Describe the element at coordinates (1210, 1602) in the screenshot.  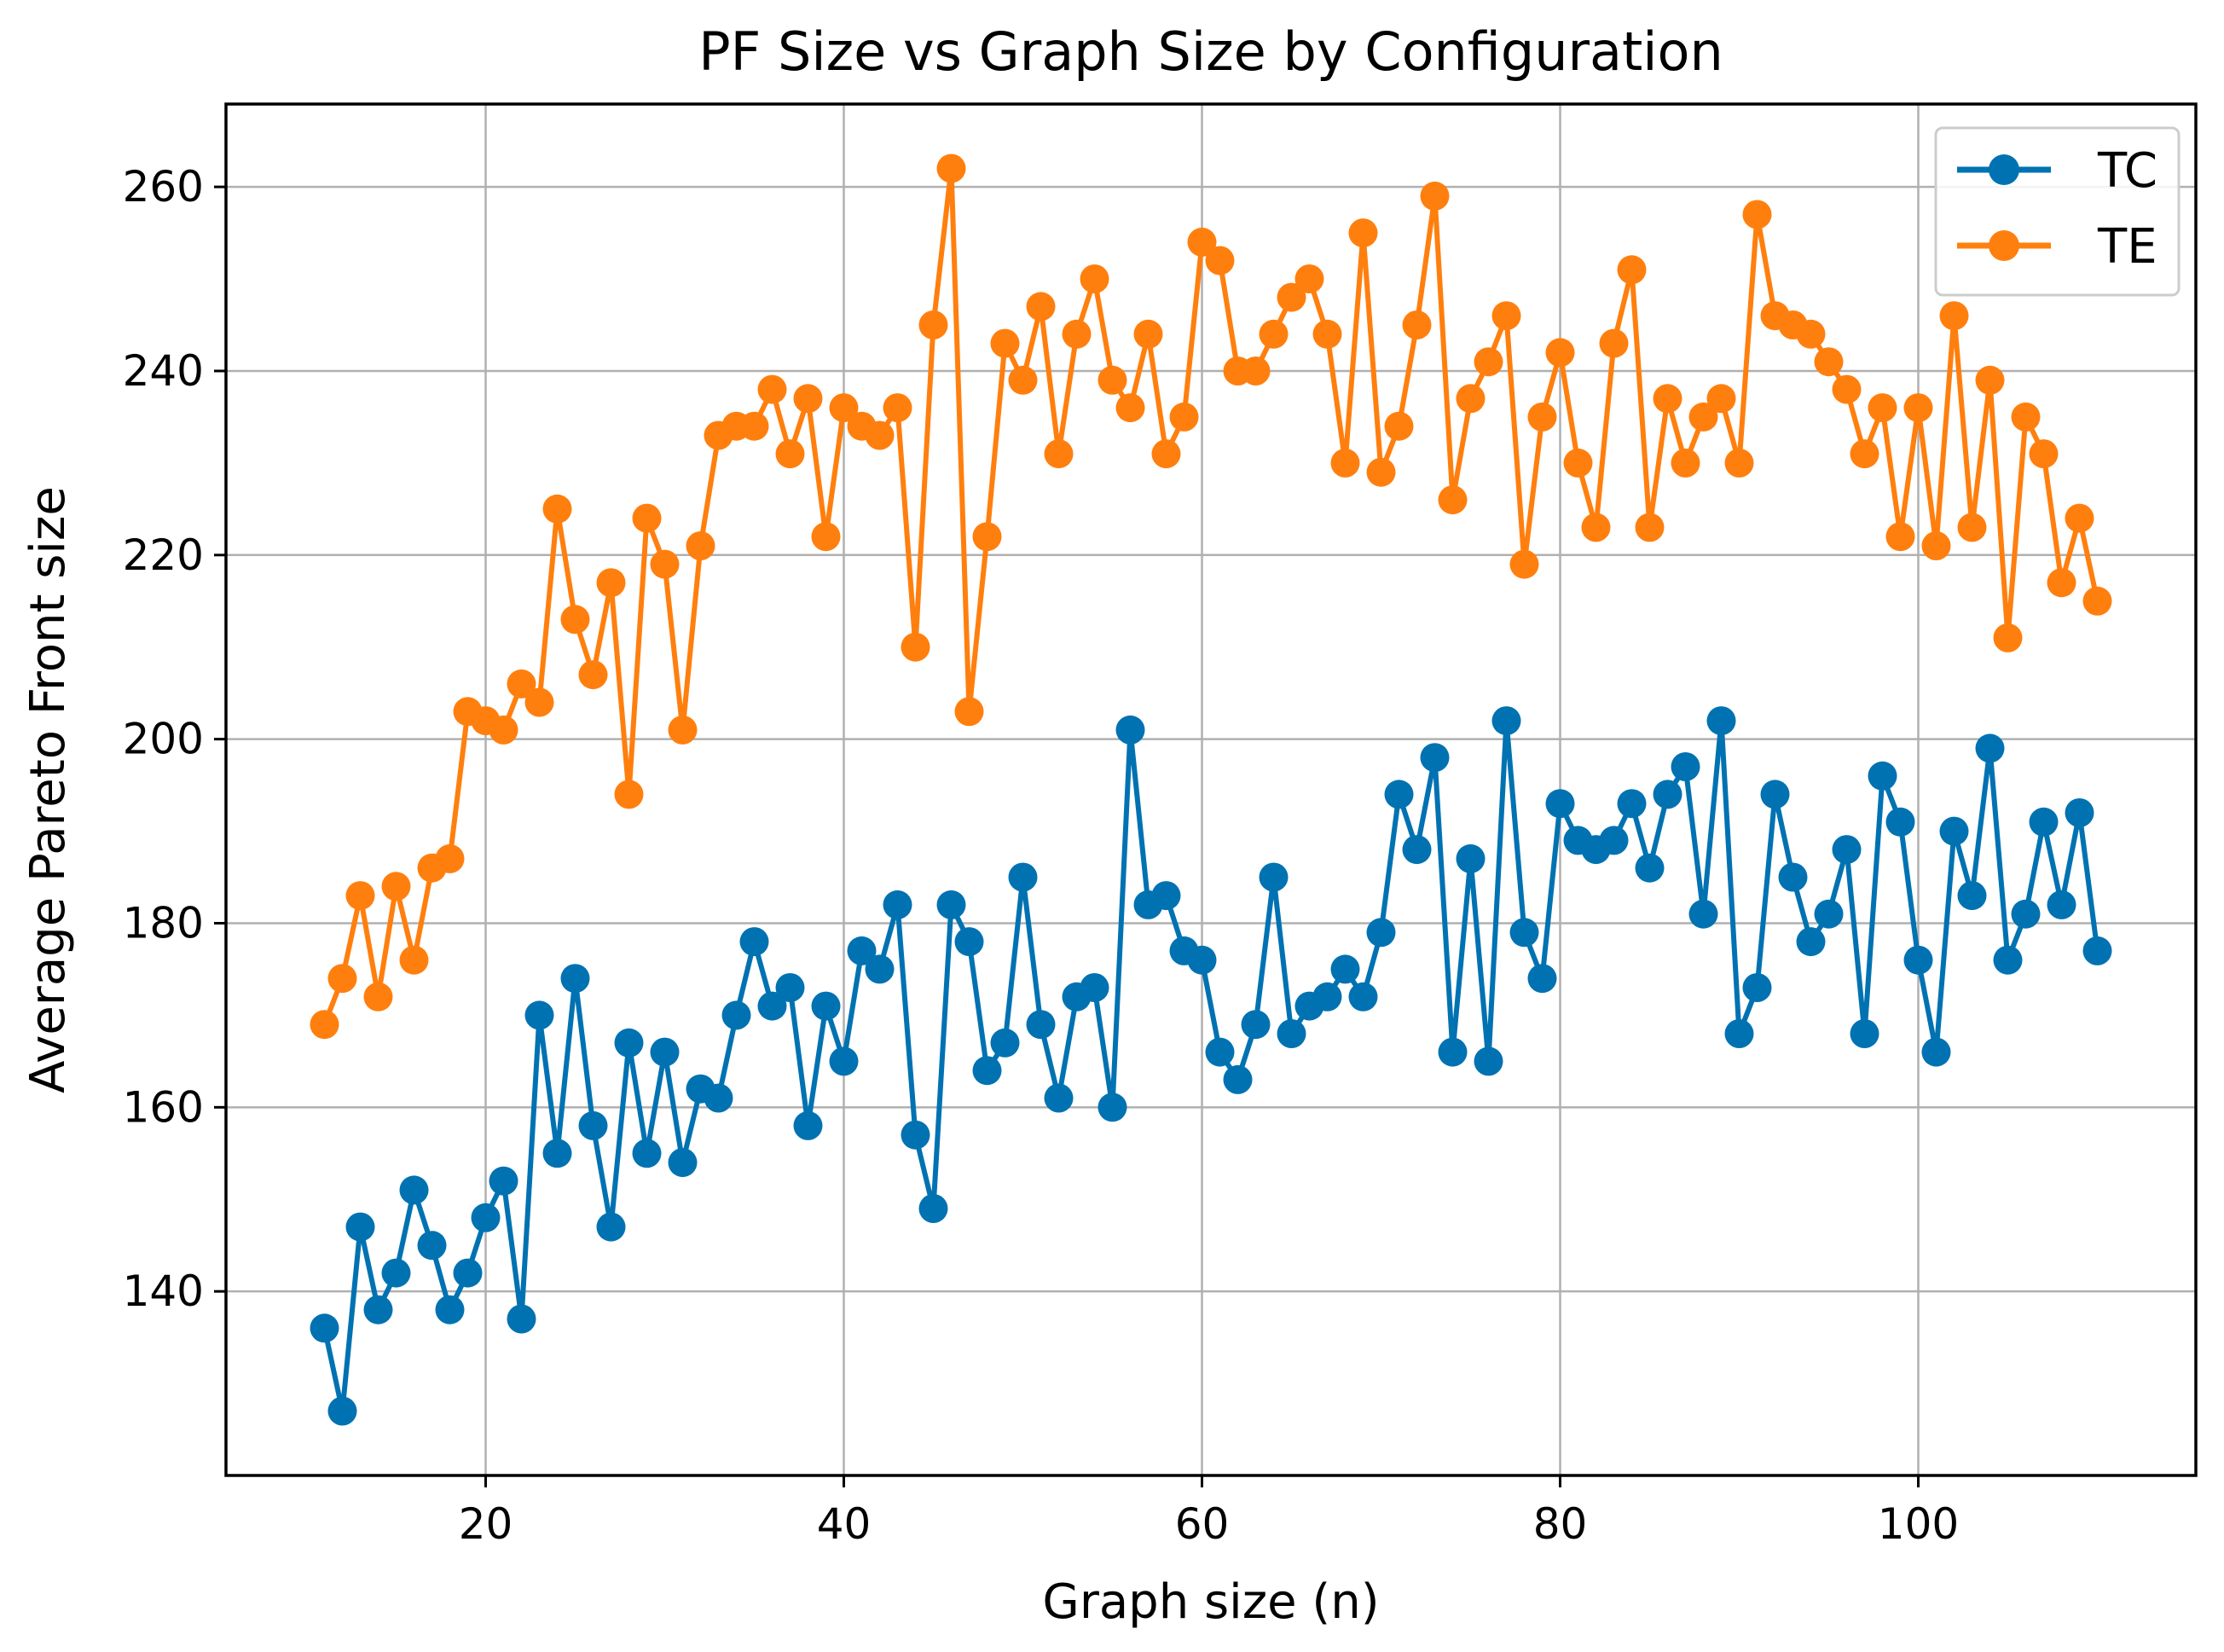
I see `x-axis-label: Graph size (n)` at that location.